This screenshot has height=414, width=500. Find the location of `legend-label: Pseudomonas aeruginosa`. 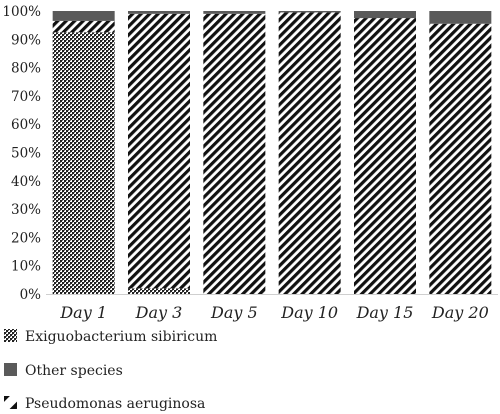

legend-label: Pseudomonas aeruginosa is located at coordinates (115, 404).